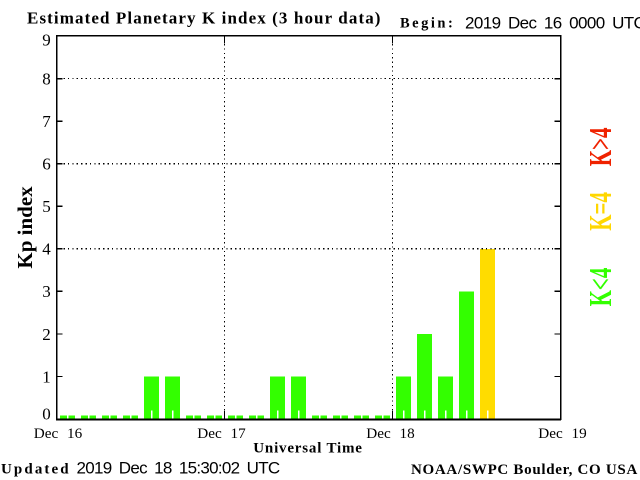  Describe the element at coordinates (46, 40) in the screenshot. I see `svg-text: 9` at that location.